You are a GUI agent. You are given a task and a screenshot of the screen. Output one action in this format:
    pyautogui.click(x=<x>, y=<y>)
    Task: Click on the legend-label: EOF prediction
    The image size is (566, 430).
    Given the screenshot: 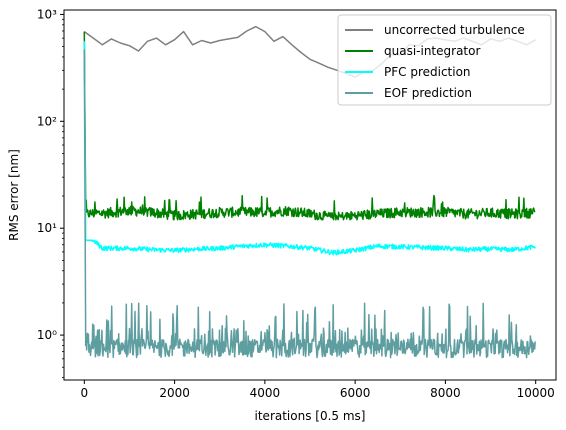 What is the action you would take?
    pyautogui.click(x=428, y=93)
    